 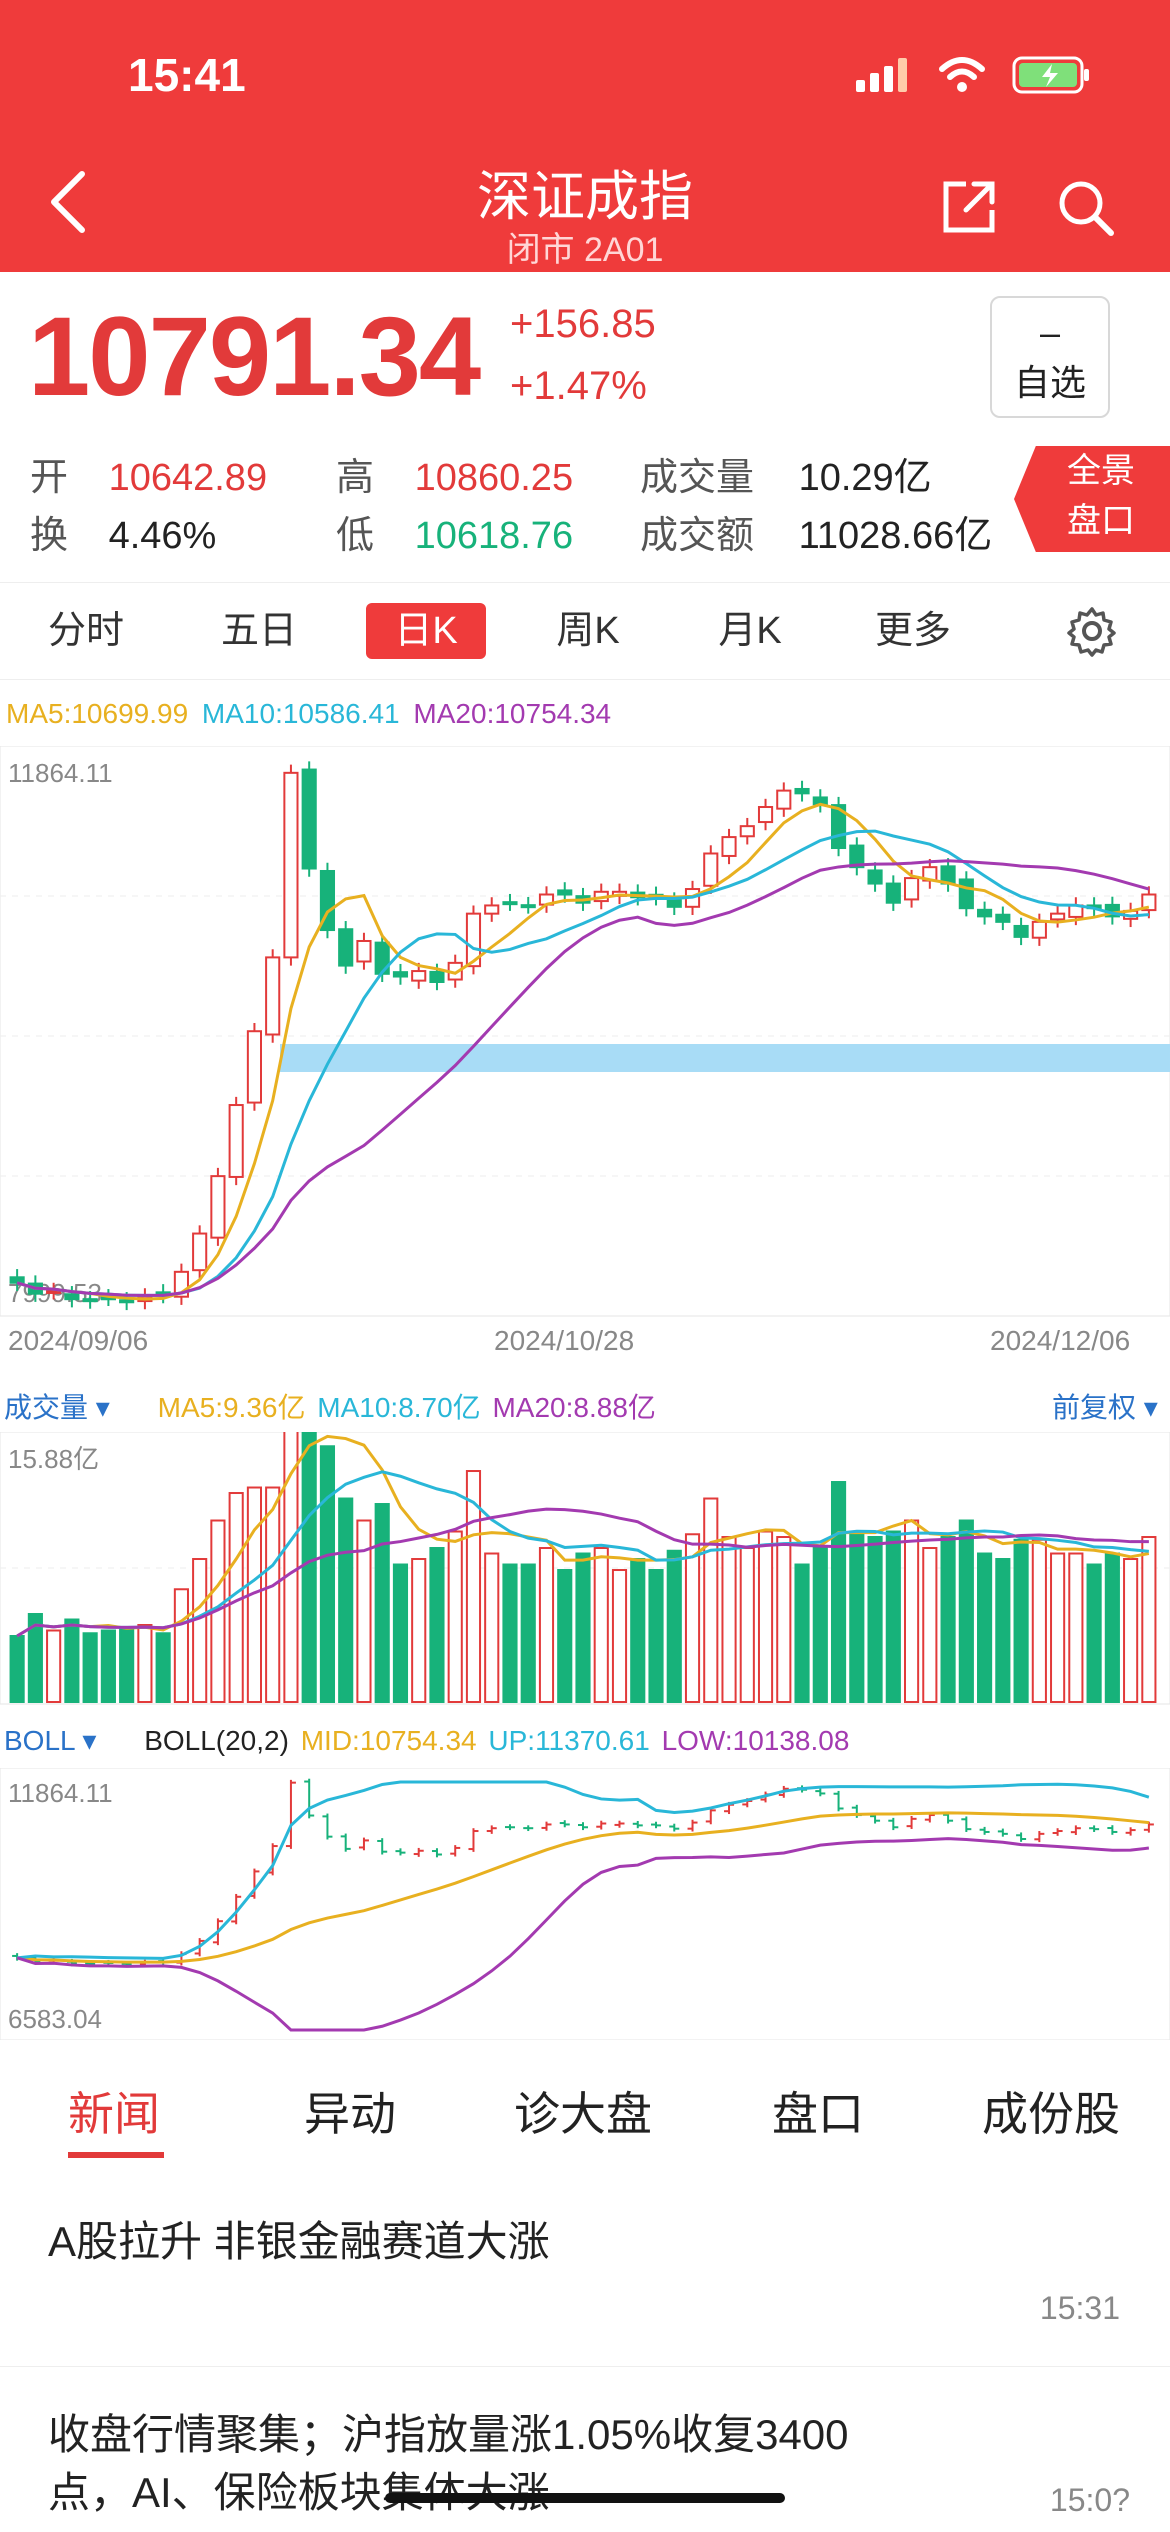 I want to click on boll-selector: BOLL ▾, so click(x=50, y=1740).